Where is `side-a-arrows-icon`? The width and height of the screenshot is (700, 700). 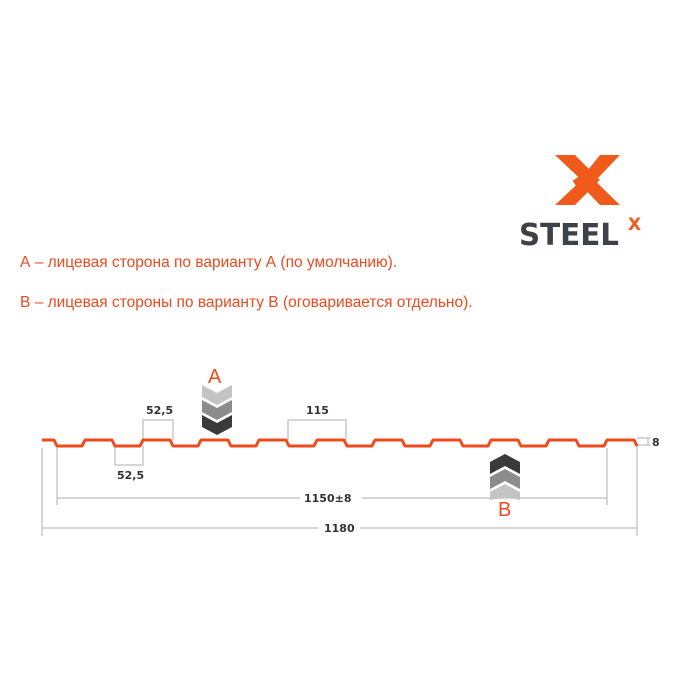 side-a-arrows-icon is located at coordinates (217, 410).